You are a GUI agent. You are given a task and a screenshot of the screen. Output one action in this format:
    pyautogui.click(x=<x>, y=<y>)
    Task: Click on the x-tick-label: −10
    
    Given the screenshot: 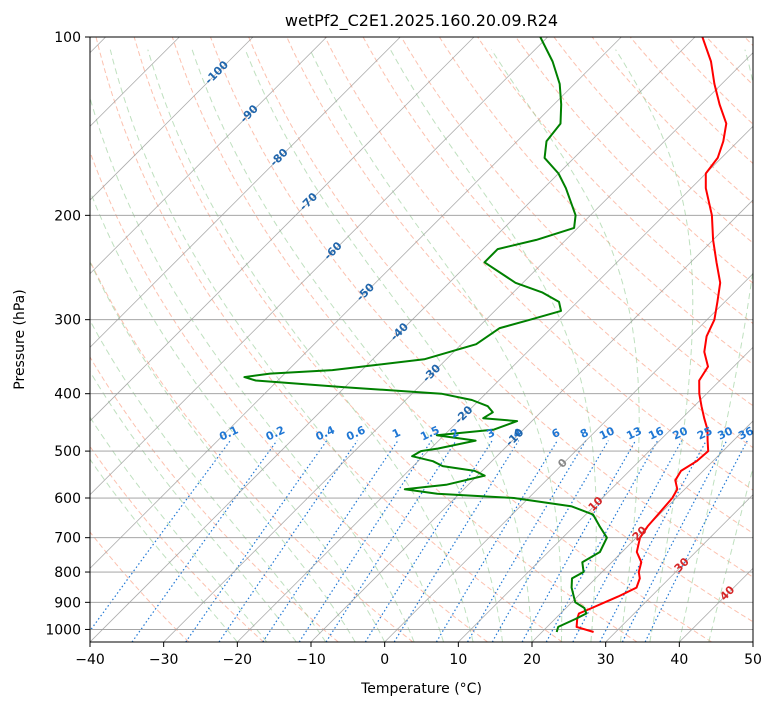 What is the action you would take?
    pyautogui.click(x=311, y=660)
    